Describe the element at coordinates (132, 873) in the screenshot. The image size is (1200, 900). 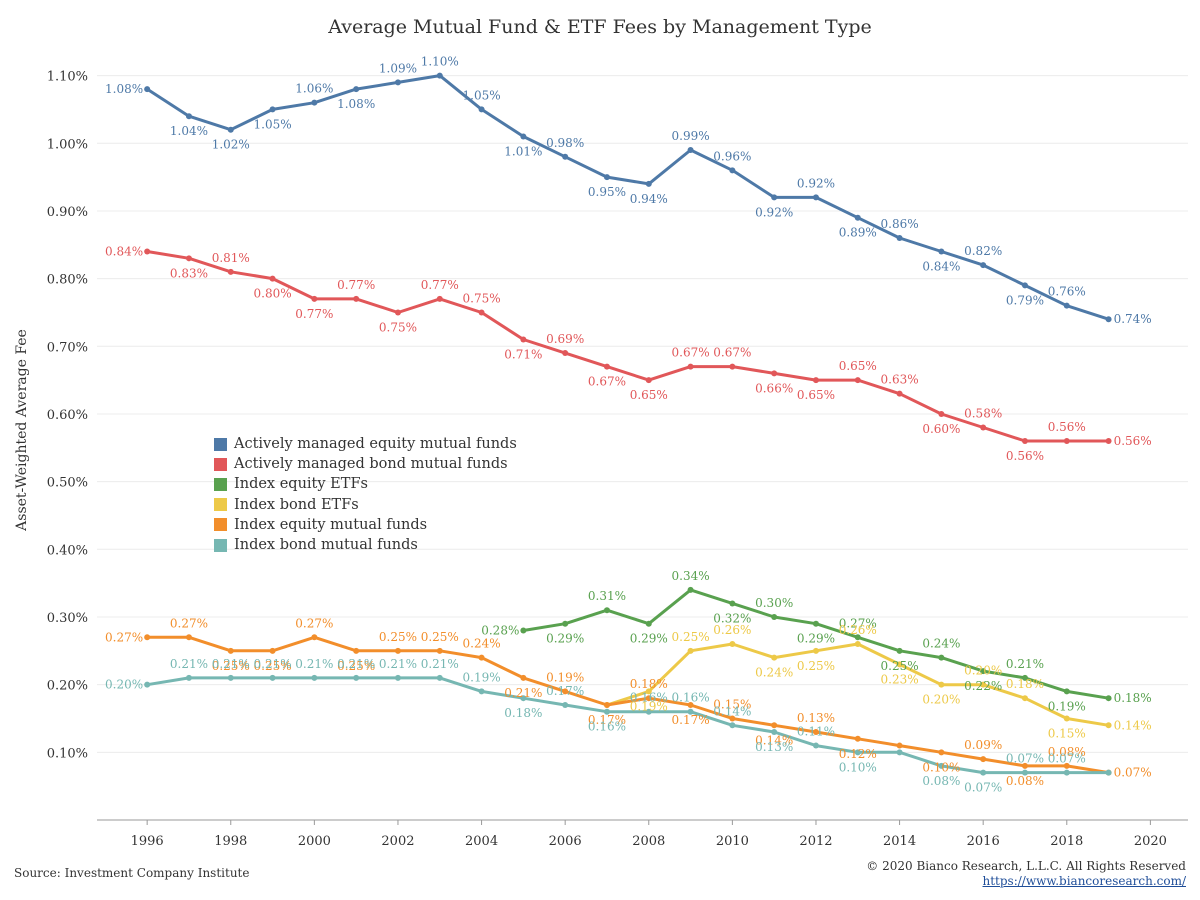
I see `source-note: Source: Investment Company Institute` at that location.